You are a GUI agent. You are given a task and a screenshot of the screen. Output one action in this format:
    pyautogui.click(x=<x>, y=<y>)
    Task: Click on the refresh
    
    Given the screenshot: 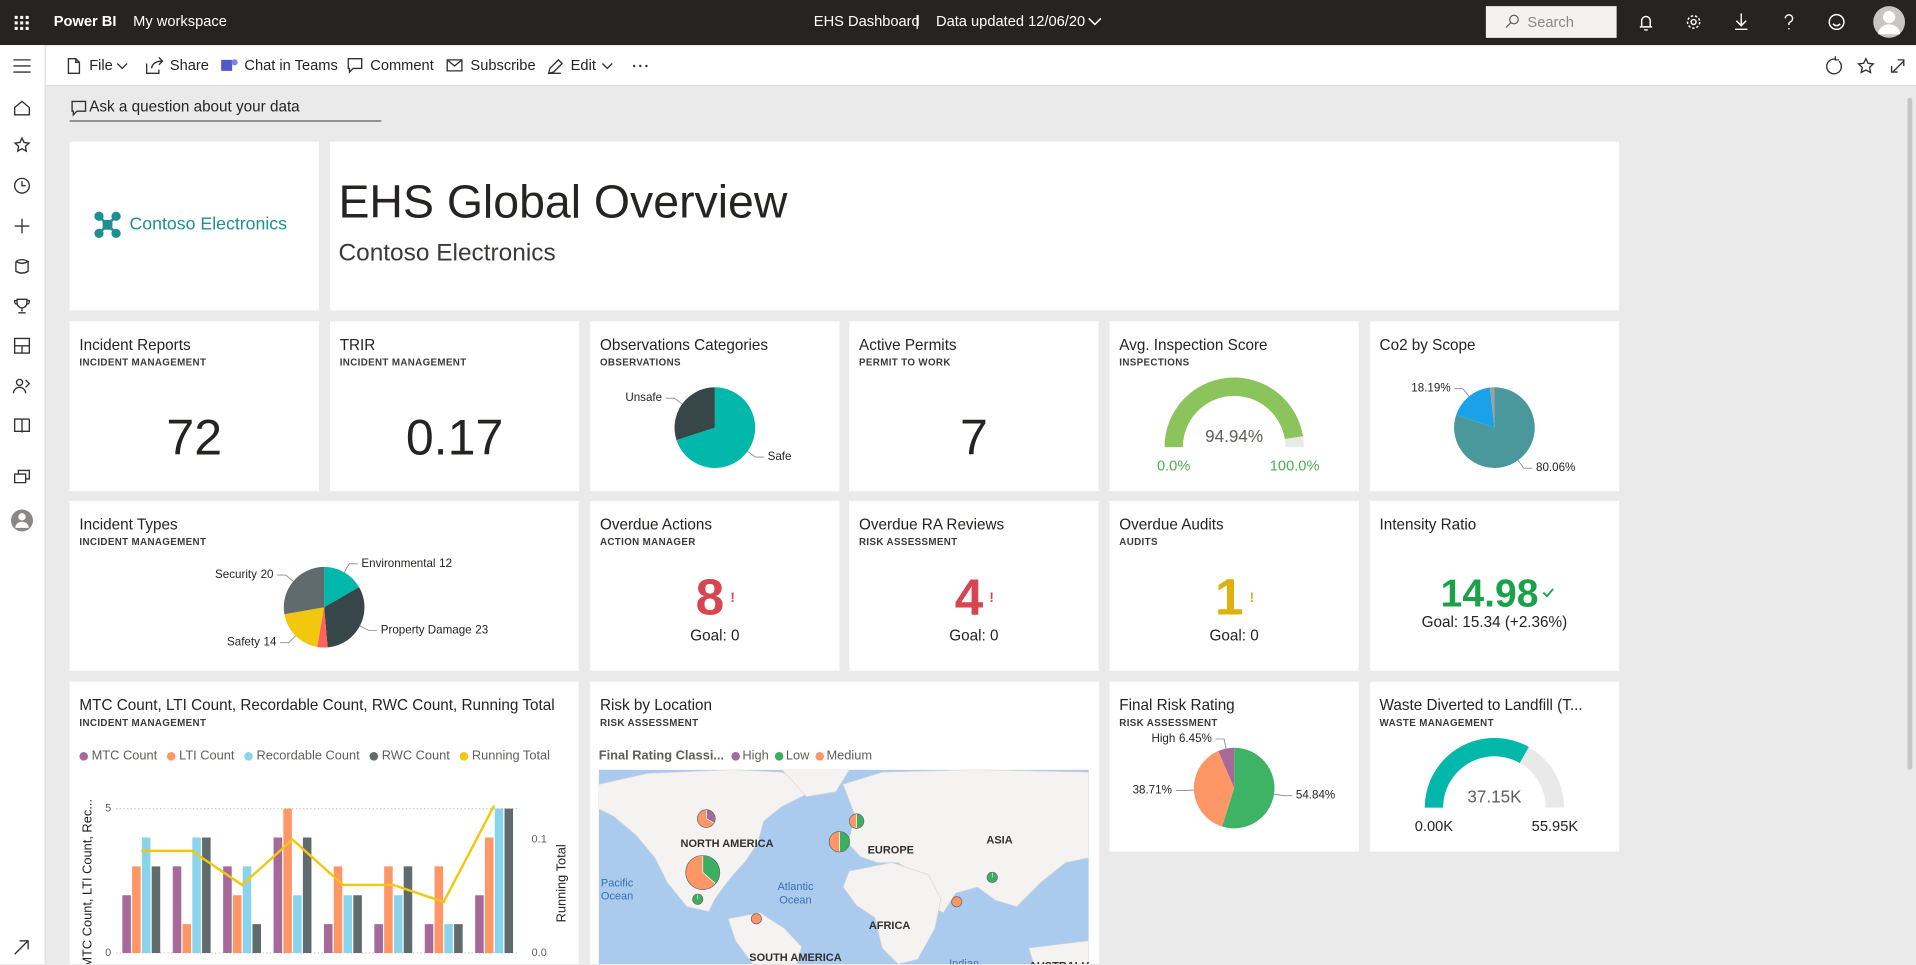 What is the action you would take?
    pyautogui.click(x=1834, y=65)
    